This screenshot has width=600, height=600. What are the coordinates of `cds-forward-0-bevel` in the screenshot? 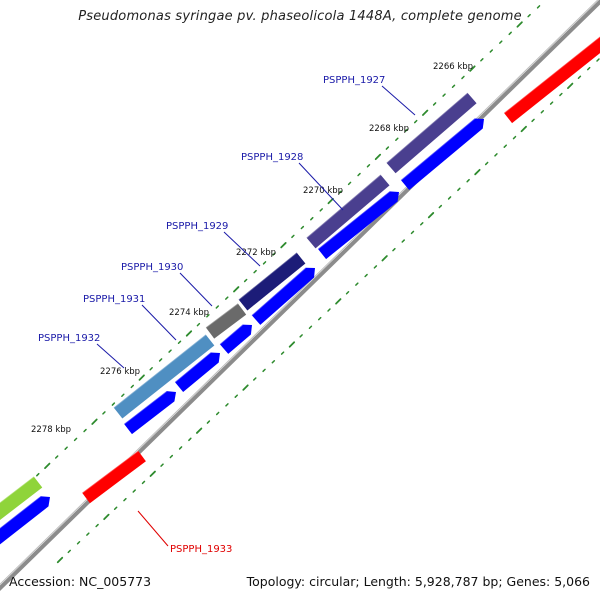 It's located at (437, 149).